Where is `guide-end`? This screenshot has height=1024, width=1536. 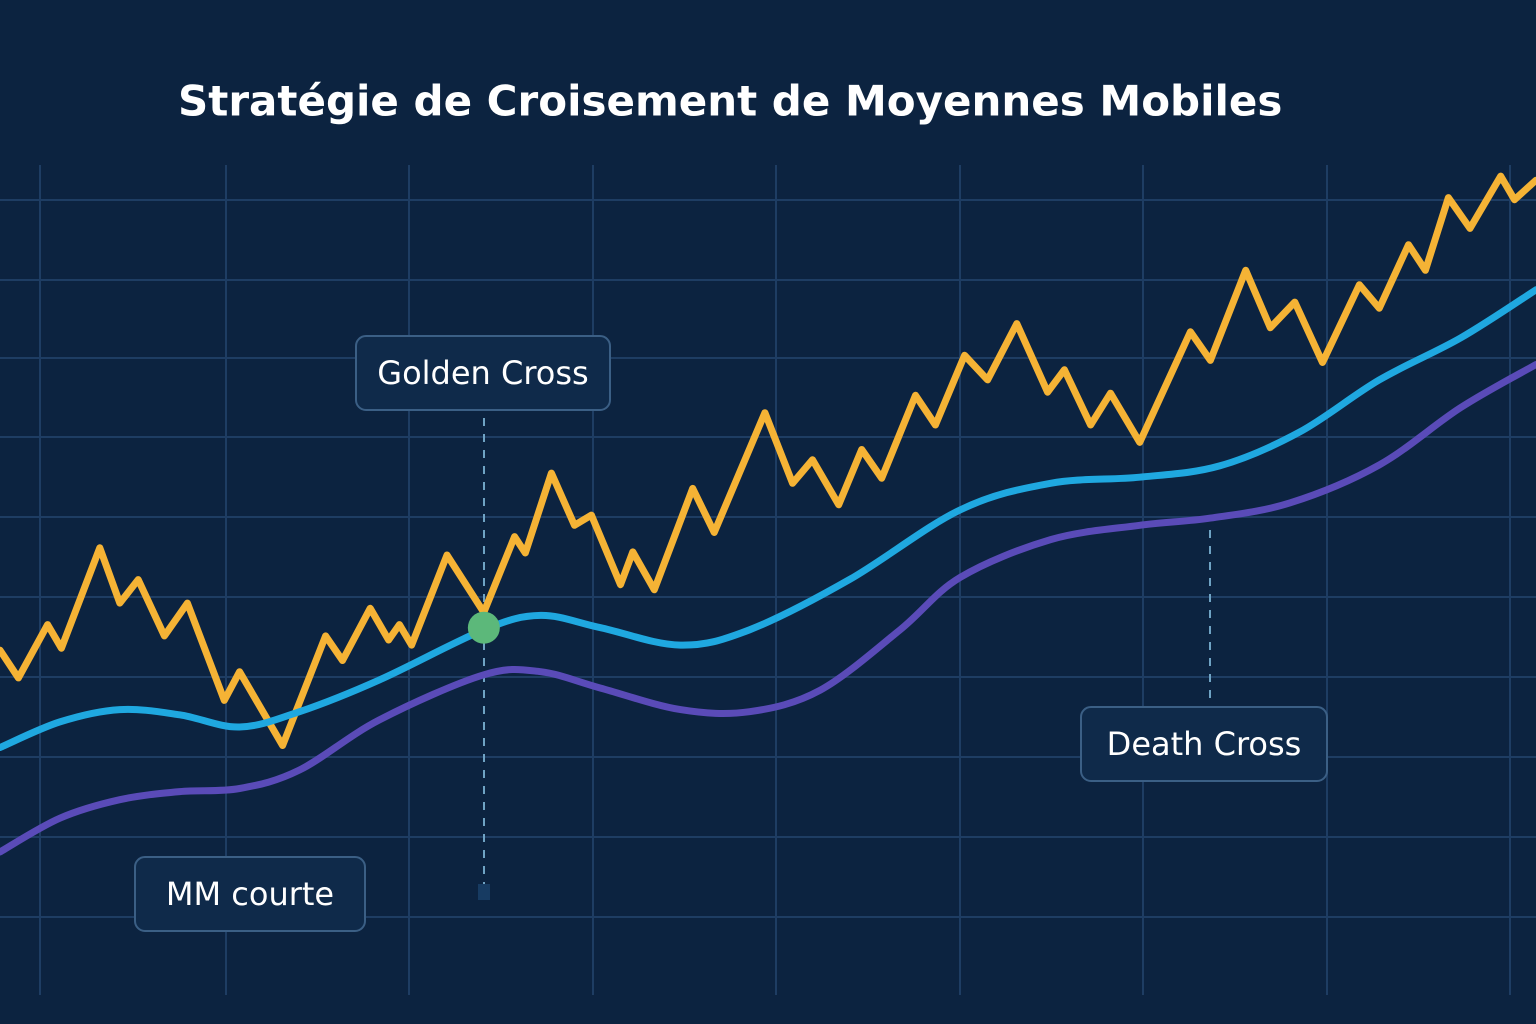 guide-end is located at coordinates (484, 892).